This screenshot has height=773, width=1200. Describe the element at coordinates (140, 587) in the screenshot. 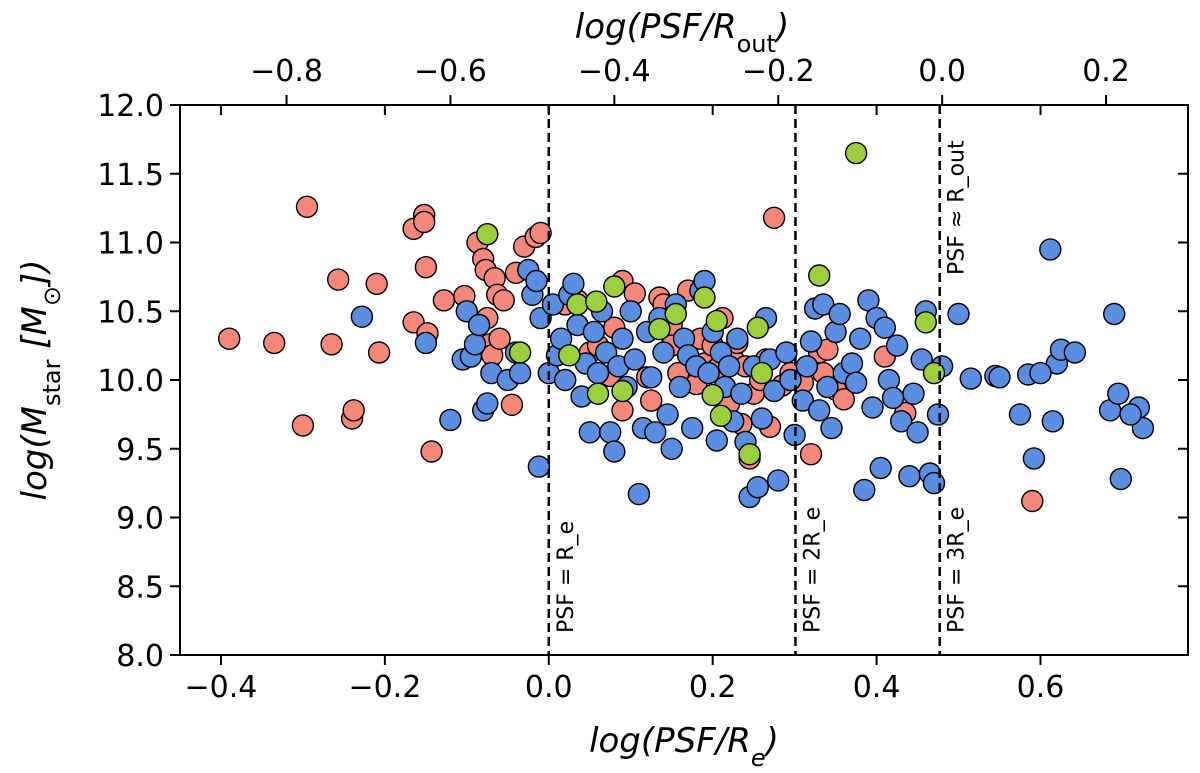

I see `y-tick-label-1: 8.5` at that location.